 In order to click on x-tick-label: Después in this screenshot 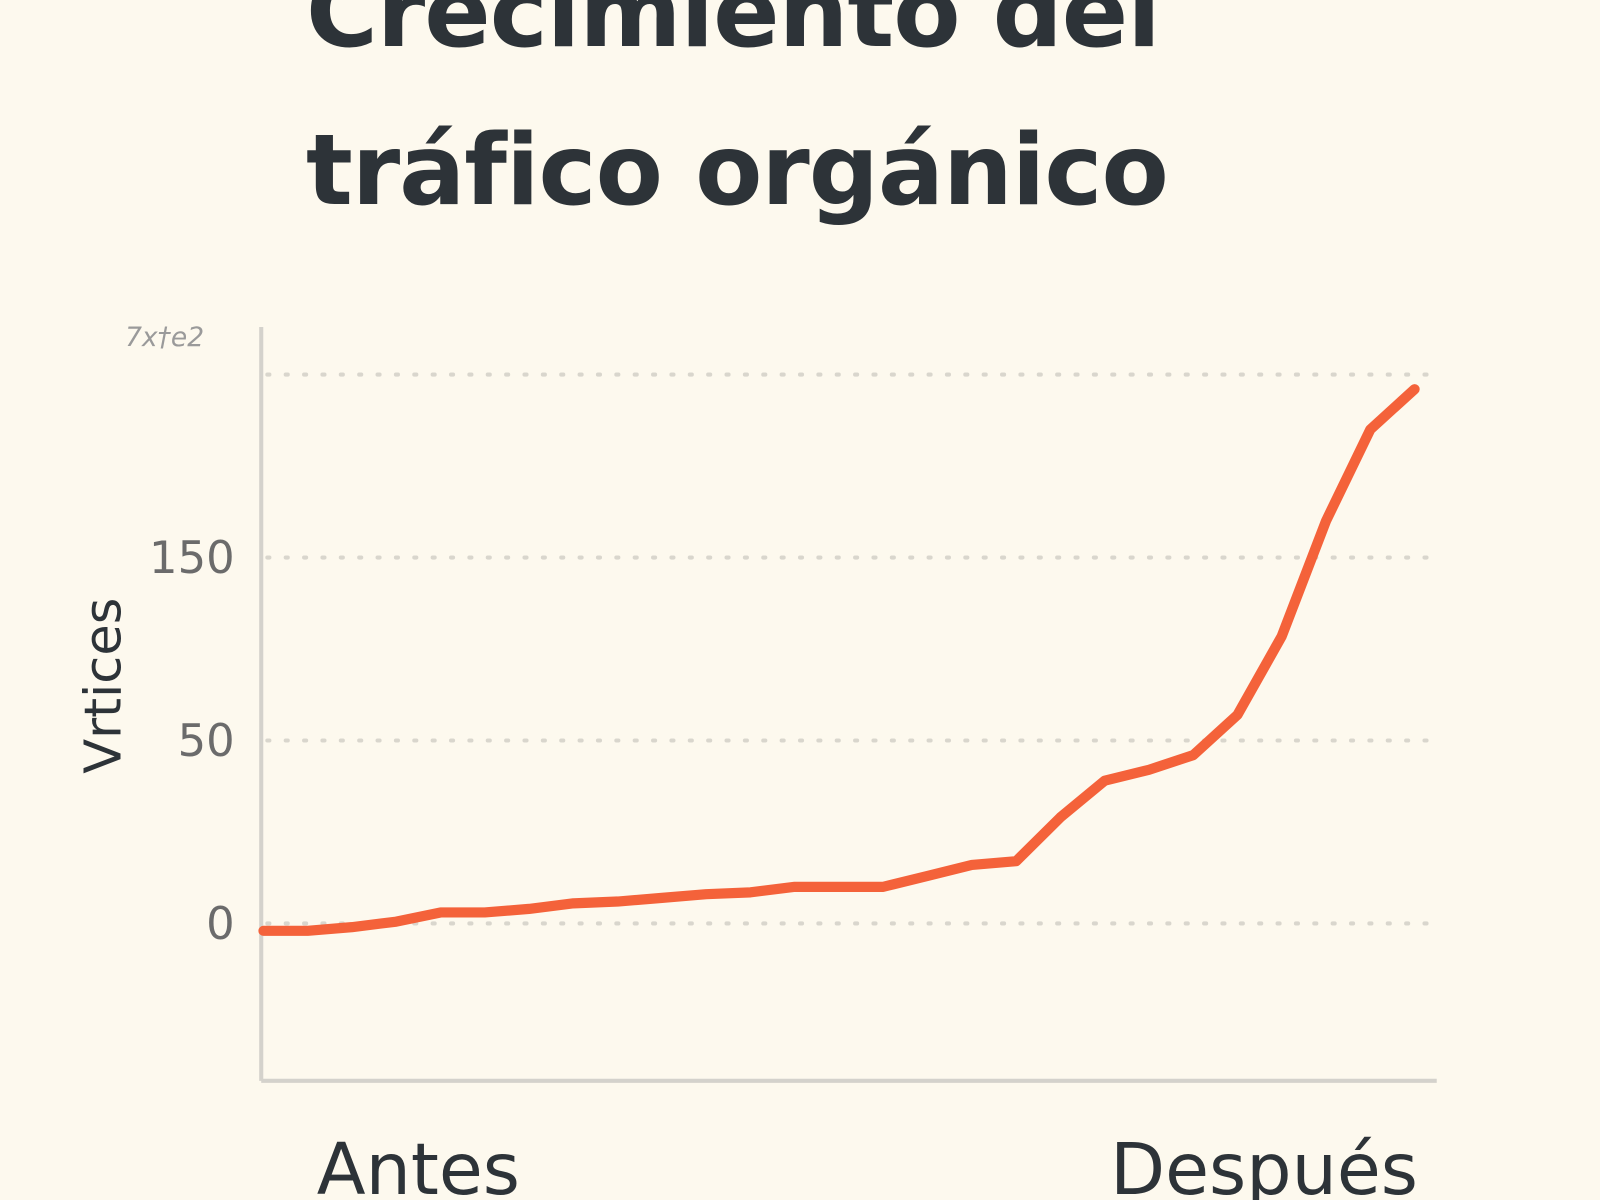, I will do `click(1264, 1164)`.